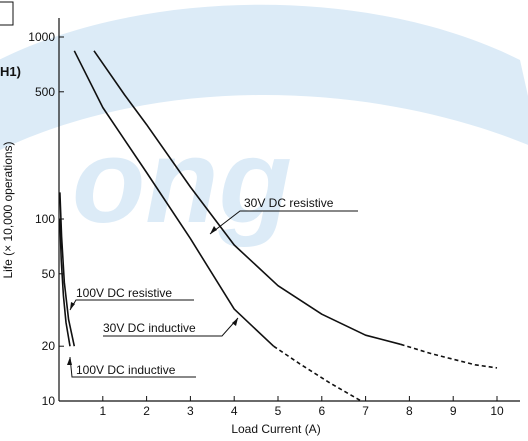  What do you see at coordinates (321, 411) in the screenshot?
I see `x-tick-label: 6` at bounding box center [321, 411].